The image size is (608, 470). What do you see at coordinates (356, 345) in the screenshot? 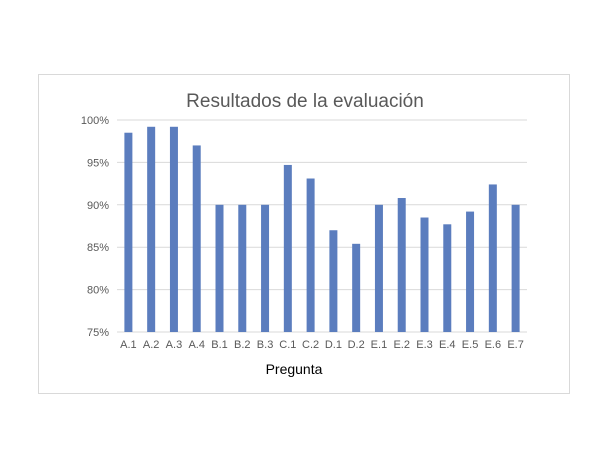
I see `x-tick-label: D.2` at bounding box center [356, 345].